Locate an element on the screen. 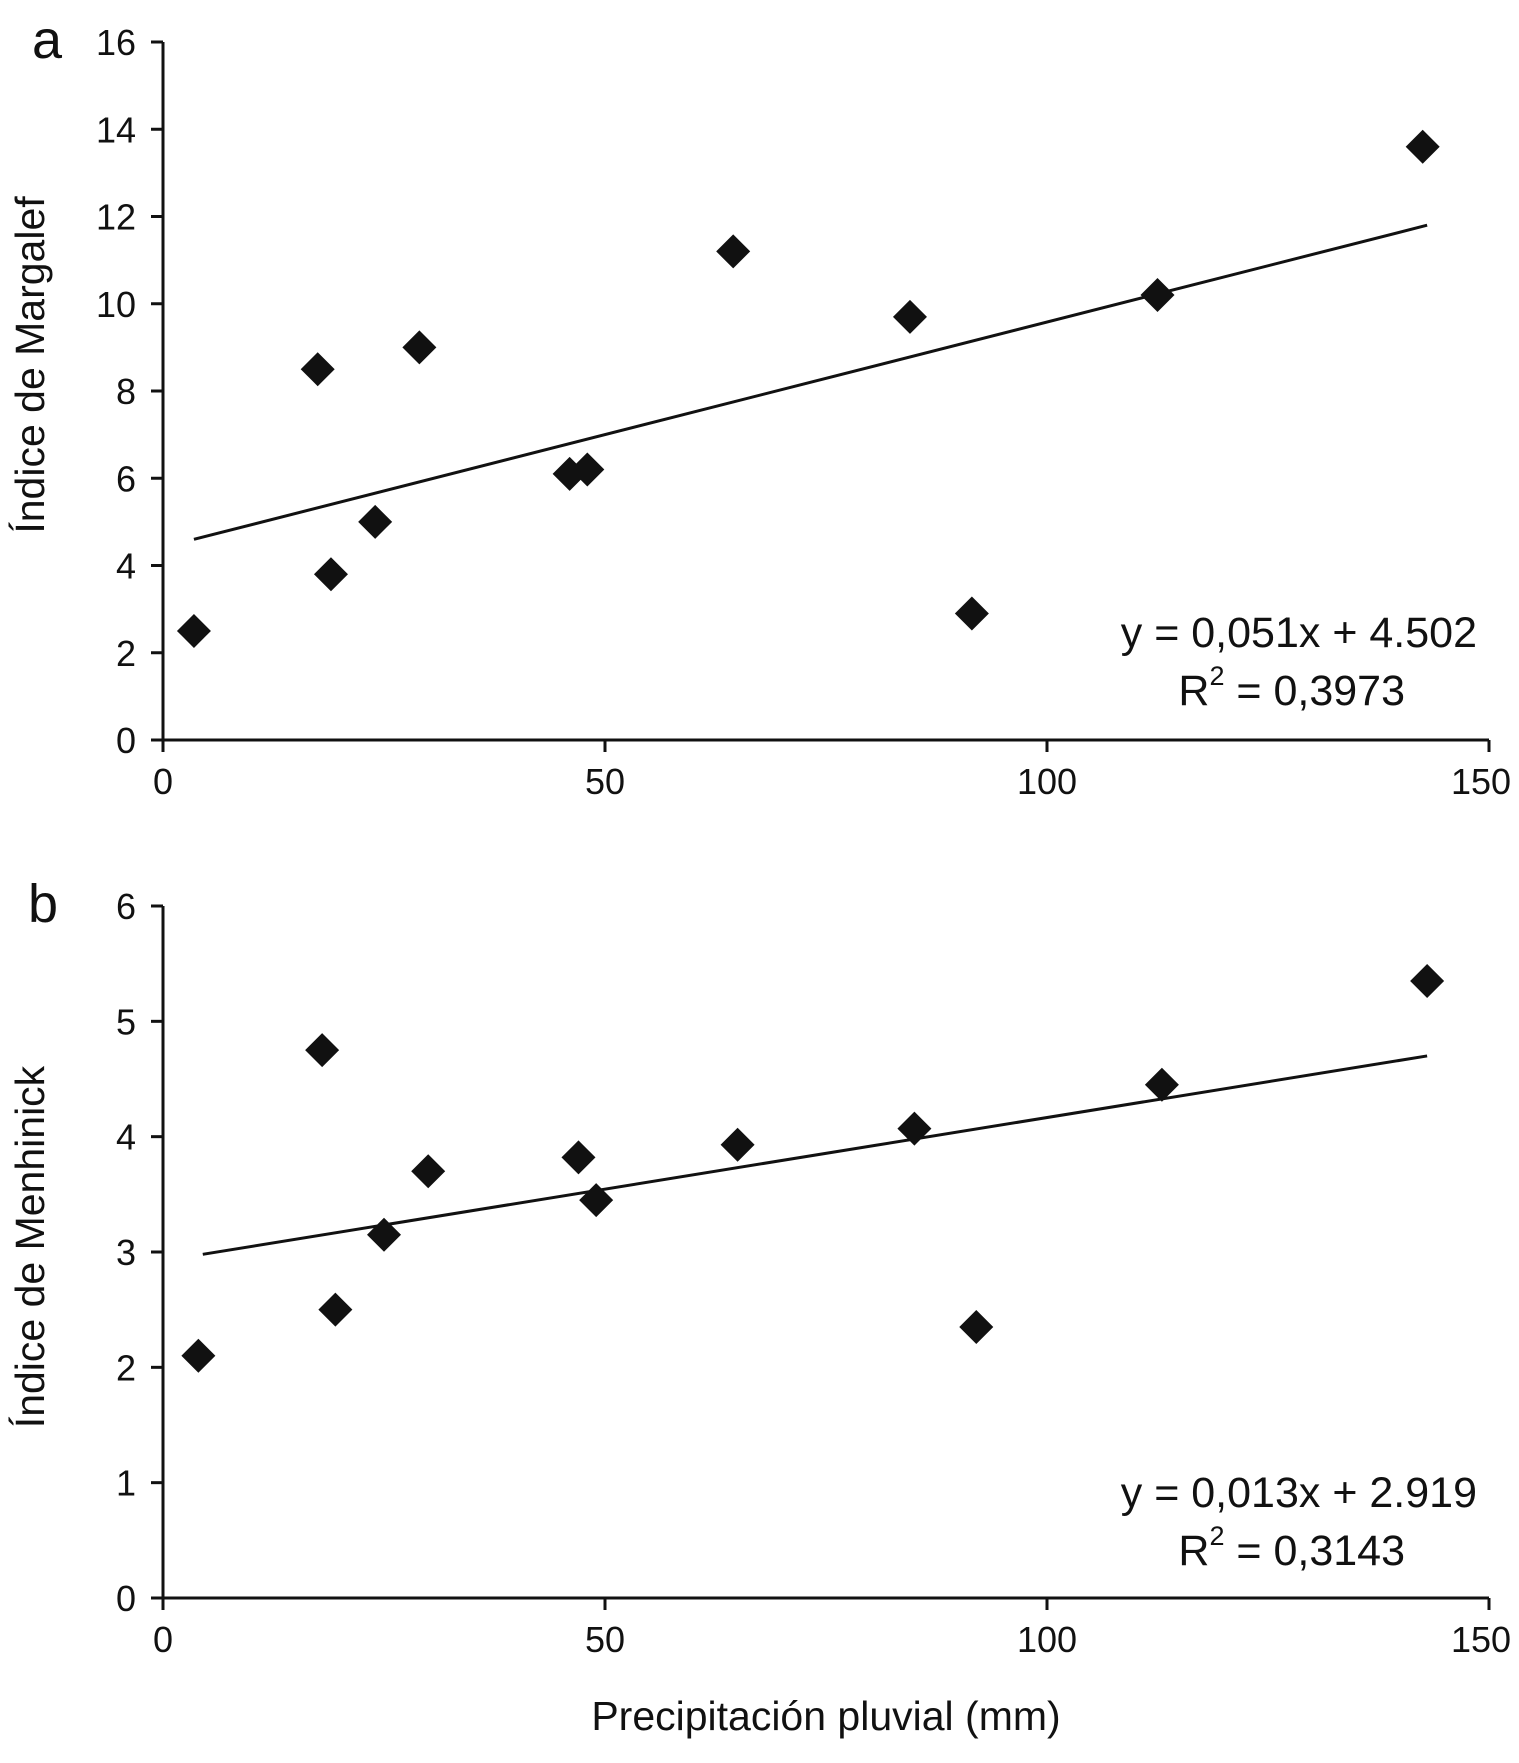  panel-a-equation: y = 0,051x + 4.502 is located at coordinates (1299, 633).